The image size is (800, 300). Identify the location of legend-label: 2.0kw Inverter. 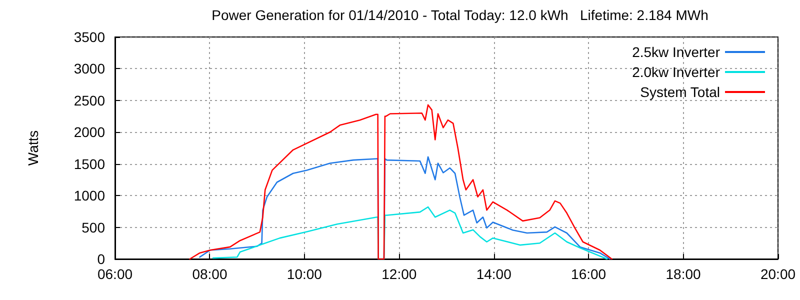
(676, 72).